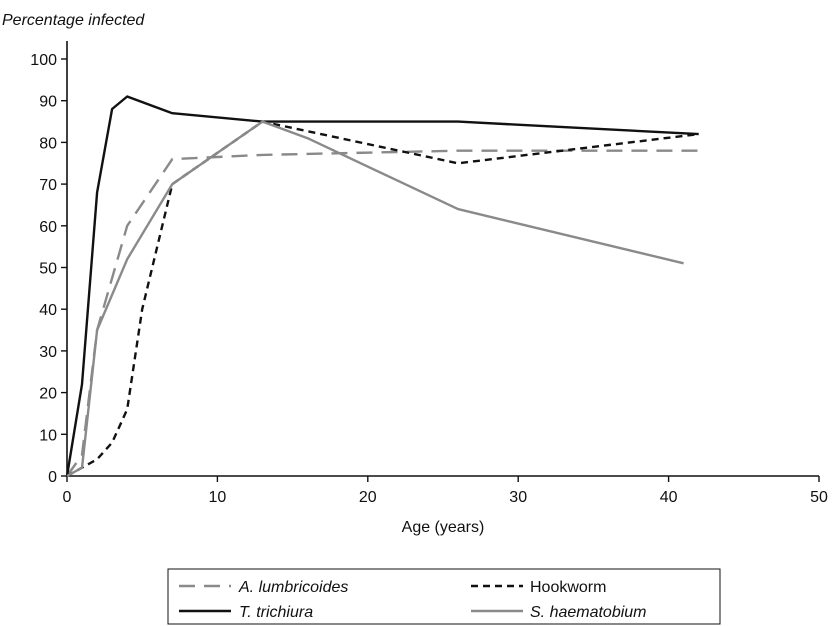  What do you see at coordinates (819, 497) in the screenshot?
I see `x-tick-label: 50` at bounding box center [819, 497].